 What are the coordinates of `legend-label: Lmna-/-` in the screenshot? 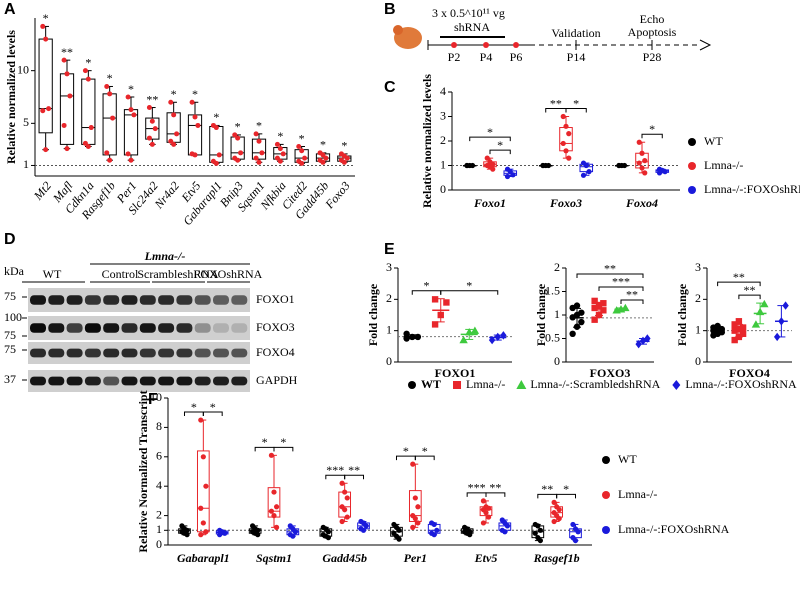 It's located at (485, 384).